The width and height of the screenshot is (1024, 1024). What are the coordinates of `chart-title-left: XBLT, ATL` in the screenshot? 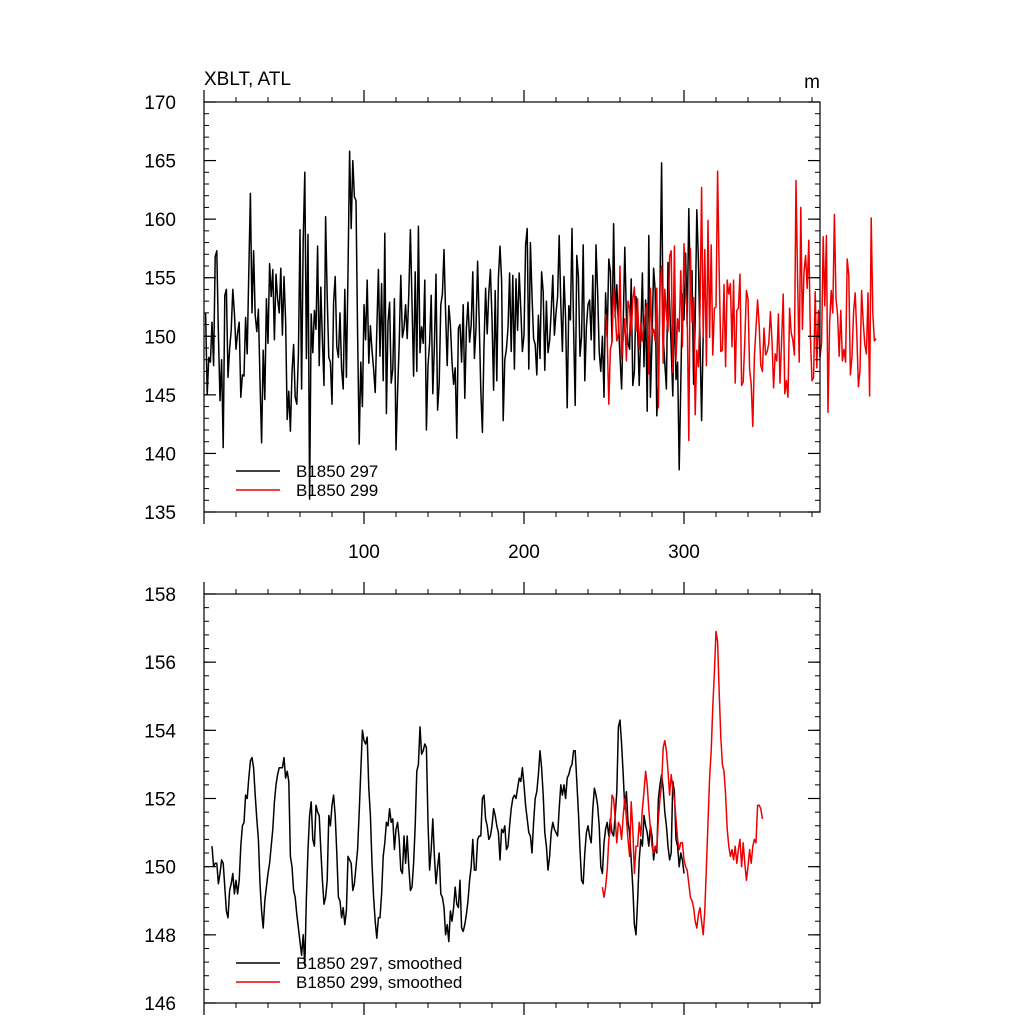 It's located at (247, 79).